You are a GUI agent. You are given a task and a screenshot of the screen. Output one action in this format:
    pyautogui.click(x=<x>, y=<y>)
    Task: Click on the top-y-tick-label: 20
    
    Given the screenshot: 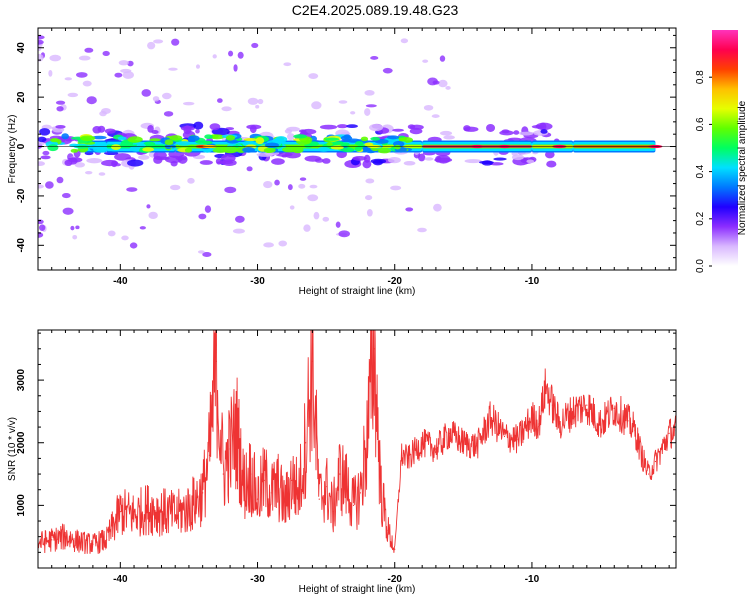 What is the action you would take?
    pyautogui.click(x=21, y=97)
    